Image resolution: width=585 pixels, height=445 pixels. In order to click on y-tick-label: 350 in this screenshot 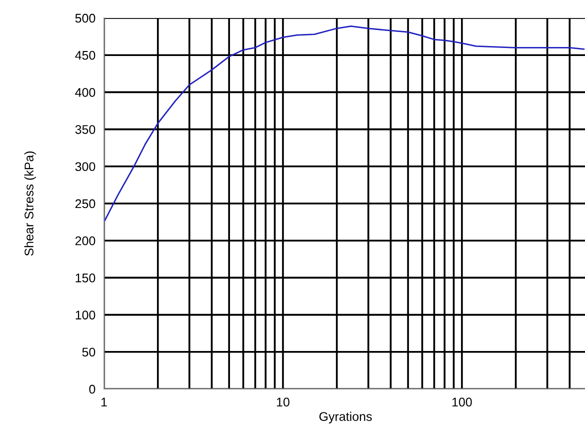, I will do `click(85, 129)`.